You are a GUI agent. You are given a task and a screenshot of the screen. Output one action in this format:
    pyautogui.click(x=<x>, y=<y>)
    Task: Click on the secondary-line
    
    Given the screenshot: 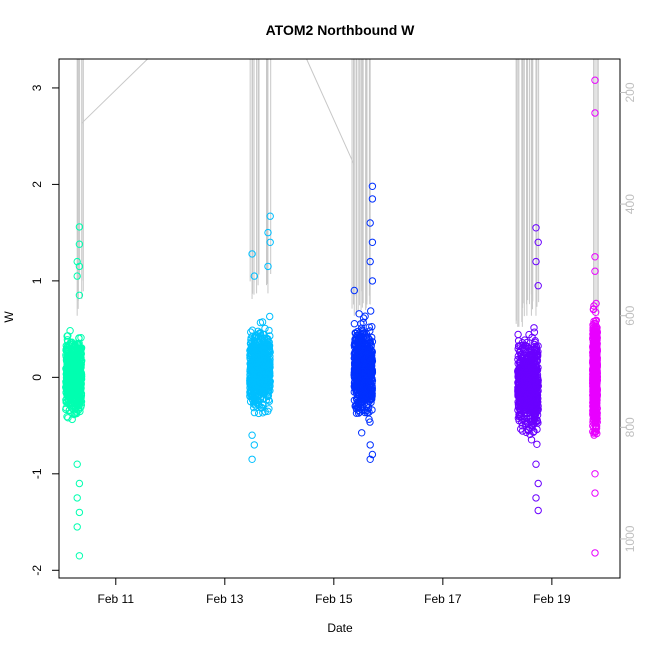 What is the action you would take?
    pyautogui.click(x=114, y=91)
    